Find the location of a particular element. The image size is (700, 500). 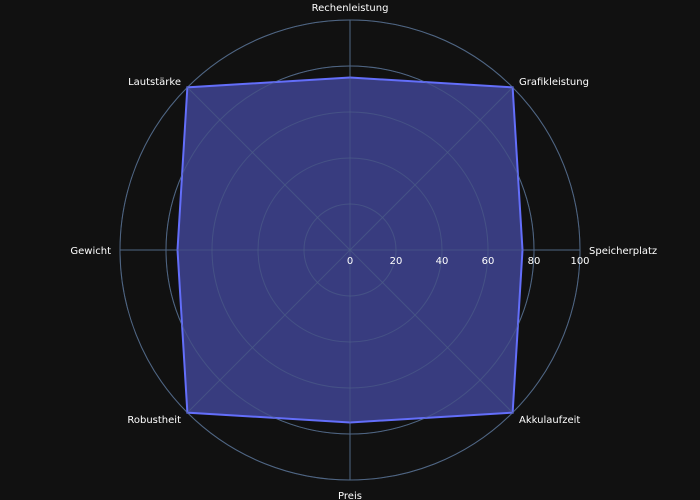

category-label-6: Gewicht is located at coordinates (90, 251).